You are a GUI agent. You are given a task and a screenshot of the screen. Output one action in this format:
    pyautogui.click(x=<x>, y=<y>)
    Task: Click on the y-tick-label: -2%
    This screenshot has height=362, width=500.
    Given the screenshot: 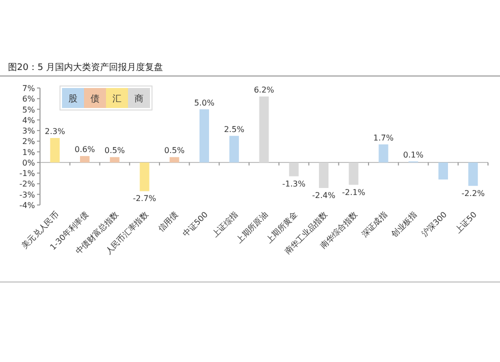 What is the action you would take?
    pyautogui.click(x=27, y=184)
    